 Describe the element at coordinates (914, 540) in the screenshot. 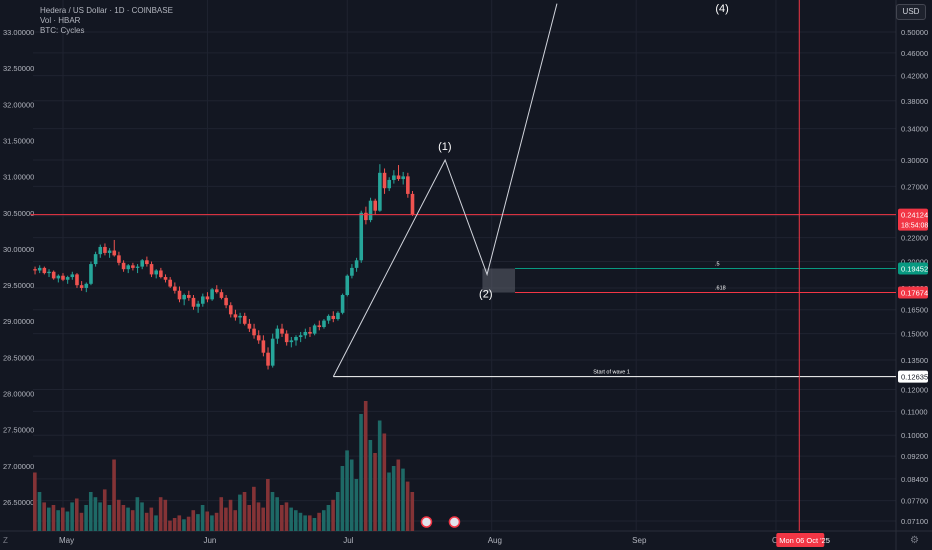

I see `gear-icon: ⚙` at that location.